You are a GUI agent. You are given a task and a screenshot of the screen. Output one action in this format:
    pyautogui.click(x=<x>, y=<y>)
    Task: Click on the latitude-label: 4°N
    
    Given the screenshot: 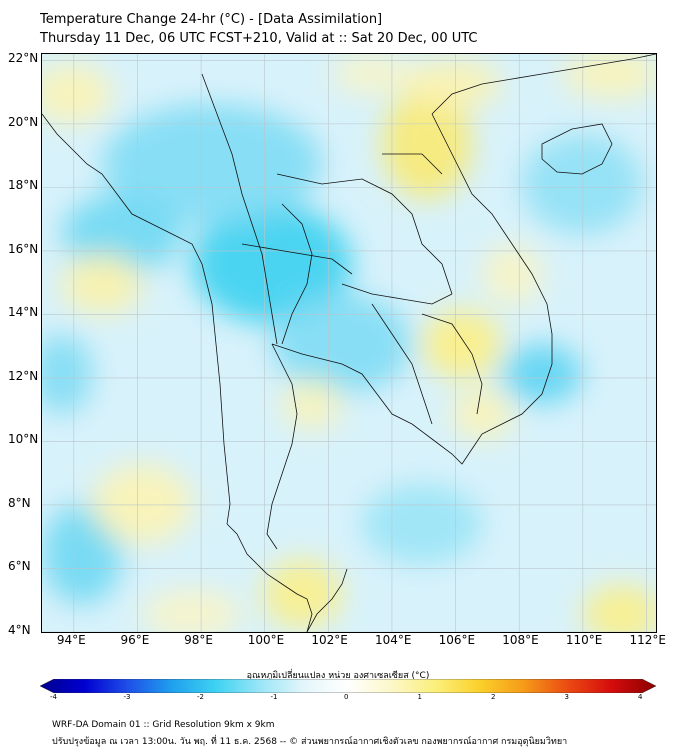 What is the action you would take?
    pyautogui.click(x=19, y=630)
    